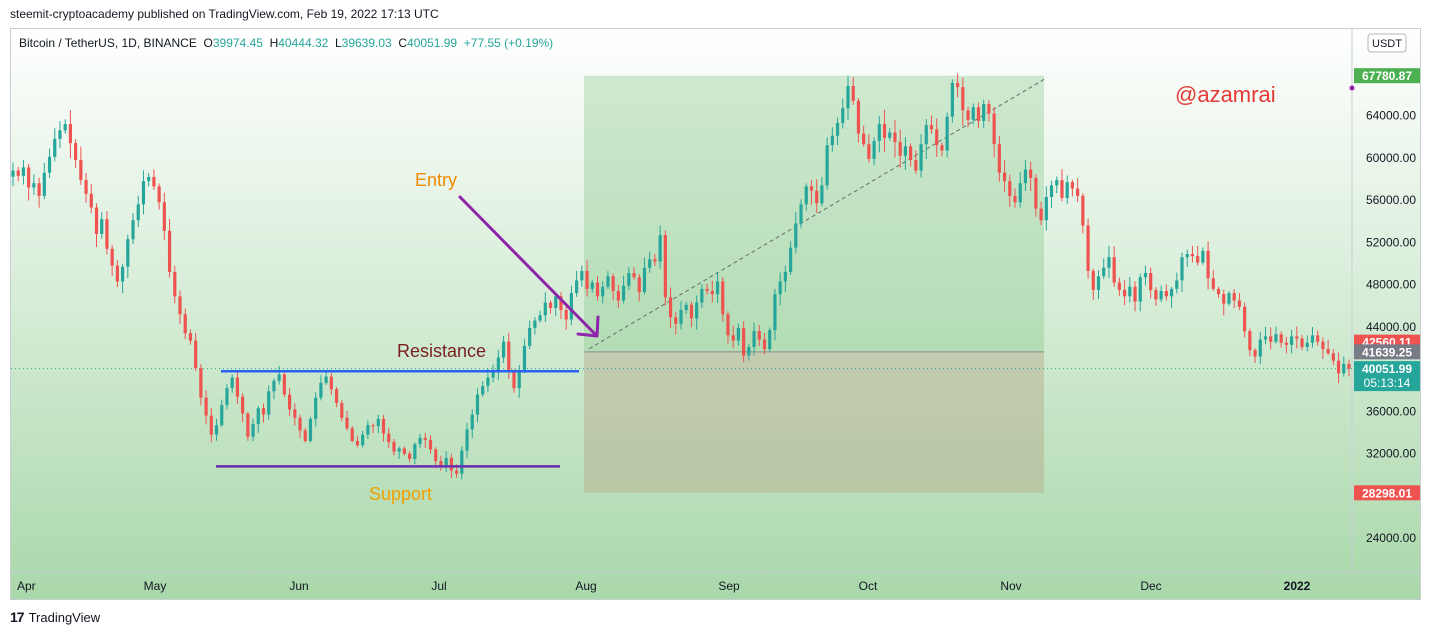 The width and height of the screenshot is (1432, 635). What do you see at coordinates (818, 213) in the screenshot?
I see `target-path-line` at bounding box center [818, 213].